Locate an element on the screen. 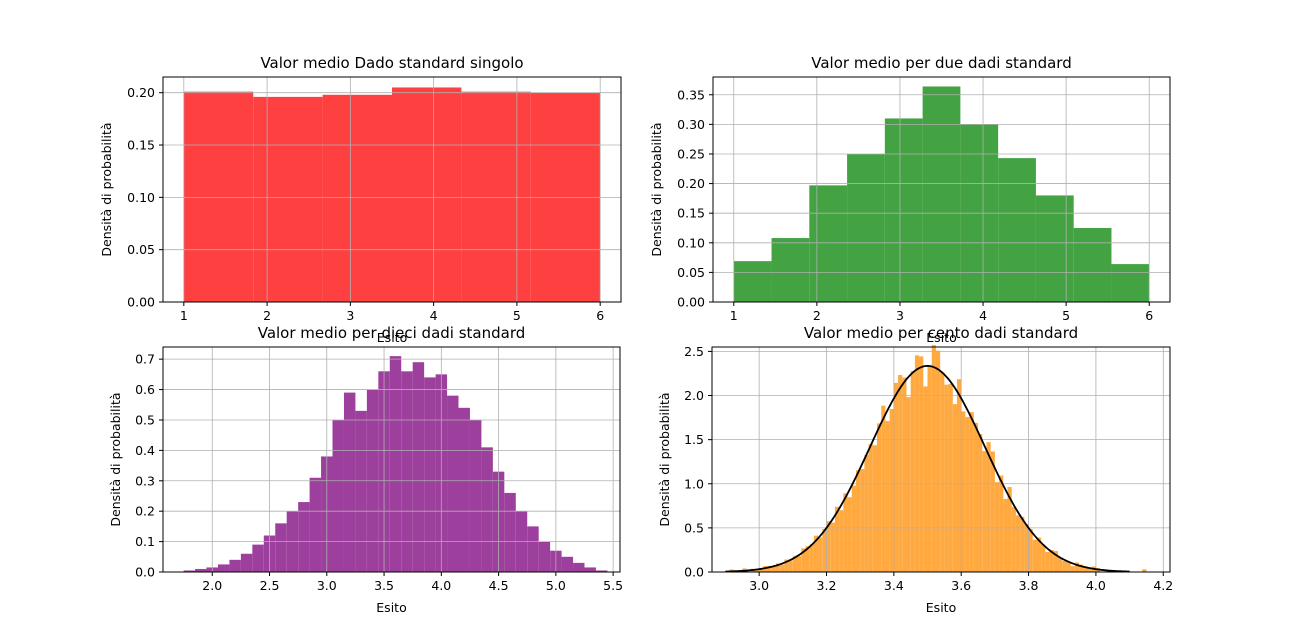 Image resolution: width=1299 pixels, height=643 pixels. subplot-title: Valor medio per cento dadi standard is located at coordinates (941, 333).